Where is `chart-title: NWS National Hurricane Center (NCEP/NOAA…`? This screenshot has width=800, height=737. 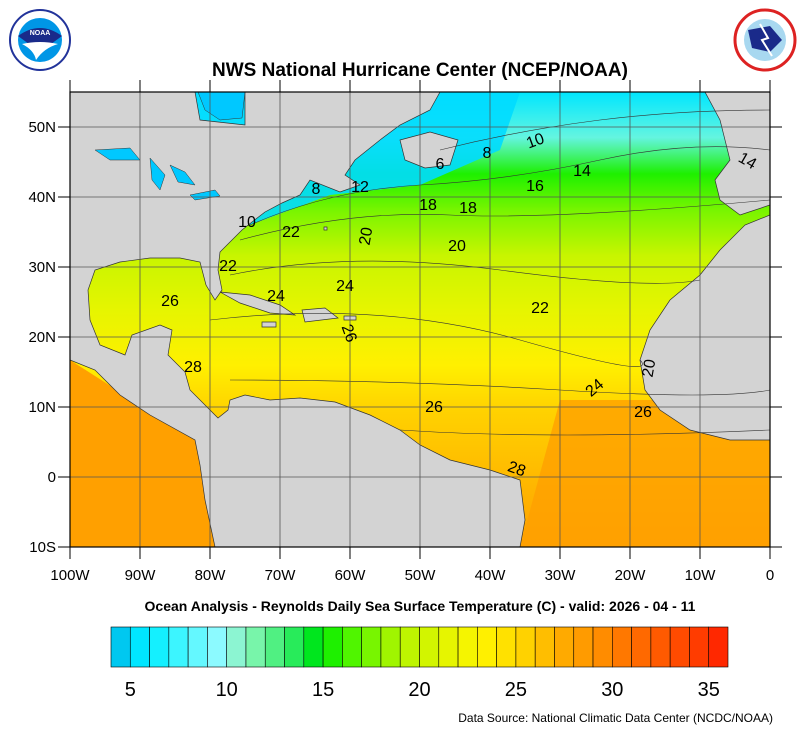 chart-title: NWS National Hurricane Center (NCEP/NOAA… is located at coordinates (420, 70).